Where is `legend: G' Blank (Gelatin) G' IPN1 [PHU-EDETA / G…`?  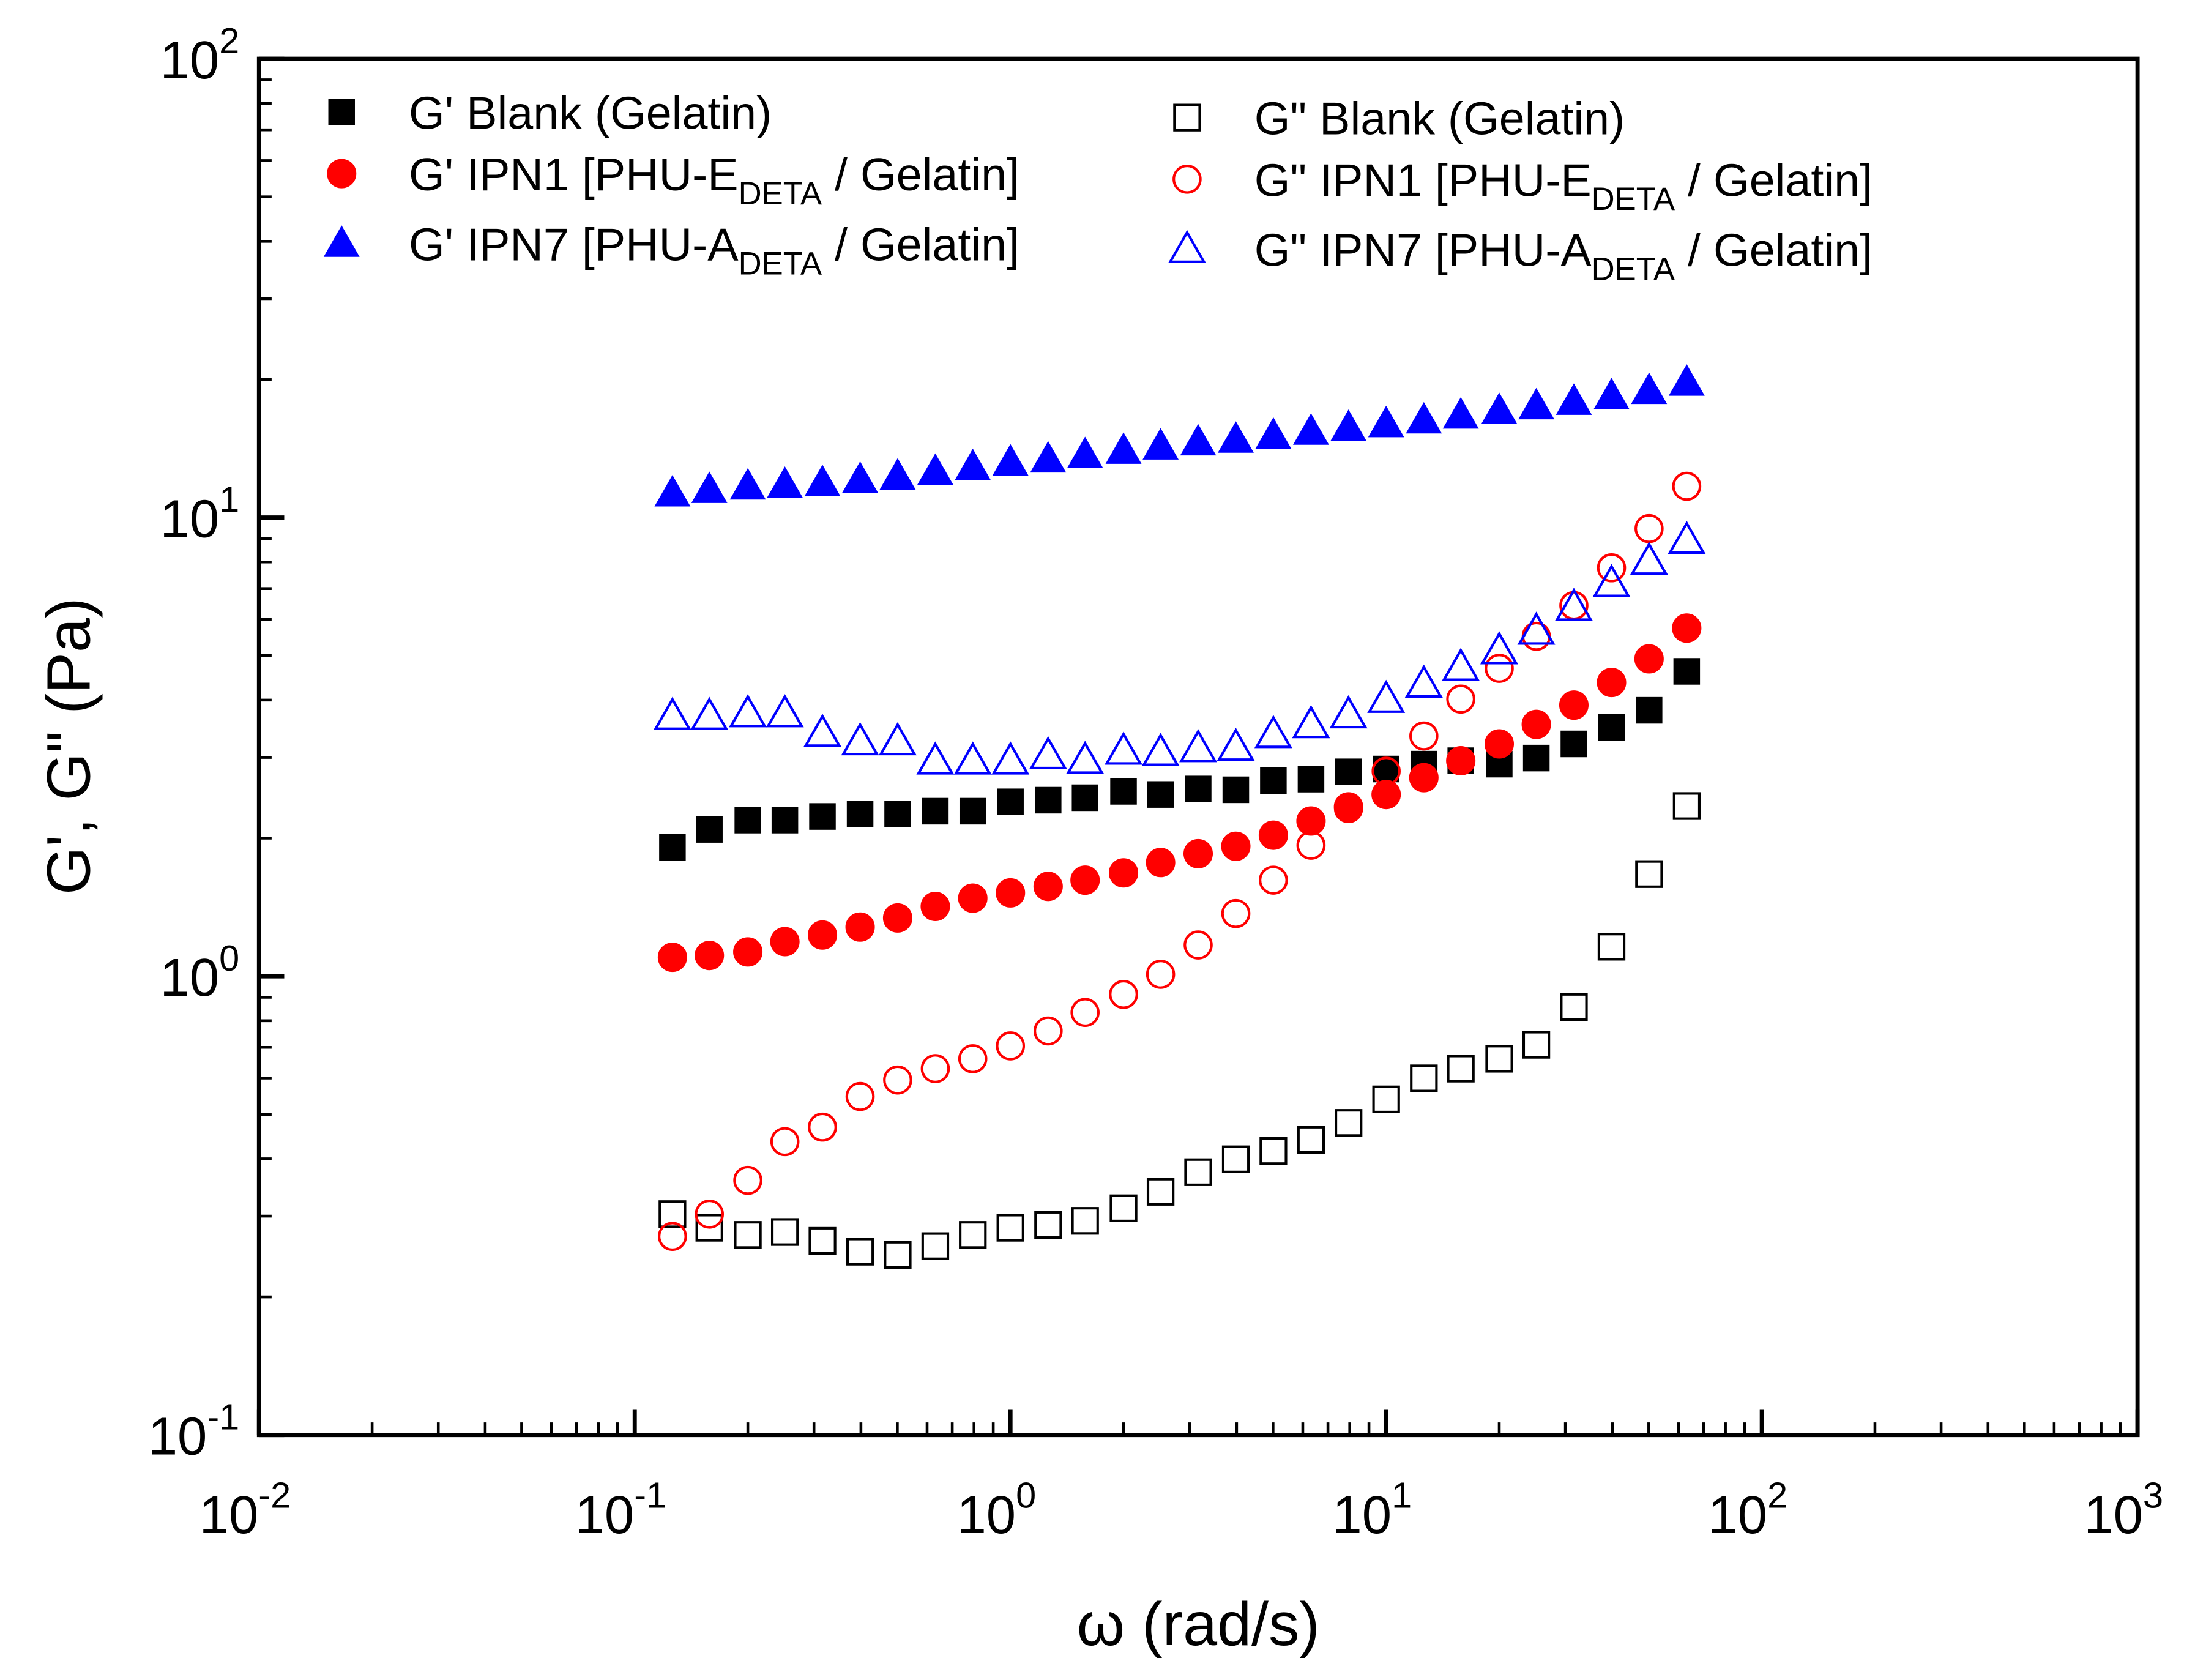
legend: G' Blank (Gelatin) G' IPN1 [PHU-EDETA / G… is located at coordinates (1098, 187).